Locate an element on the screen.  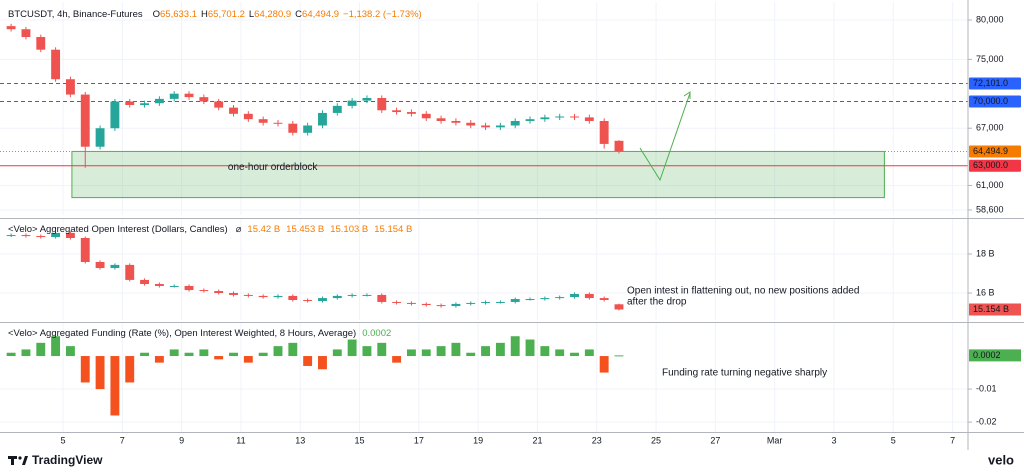
x-tick-label: 13 is located at coordinates (300, 440).